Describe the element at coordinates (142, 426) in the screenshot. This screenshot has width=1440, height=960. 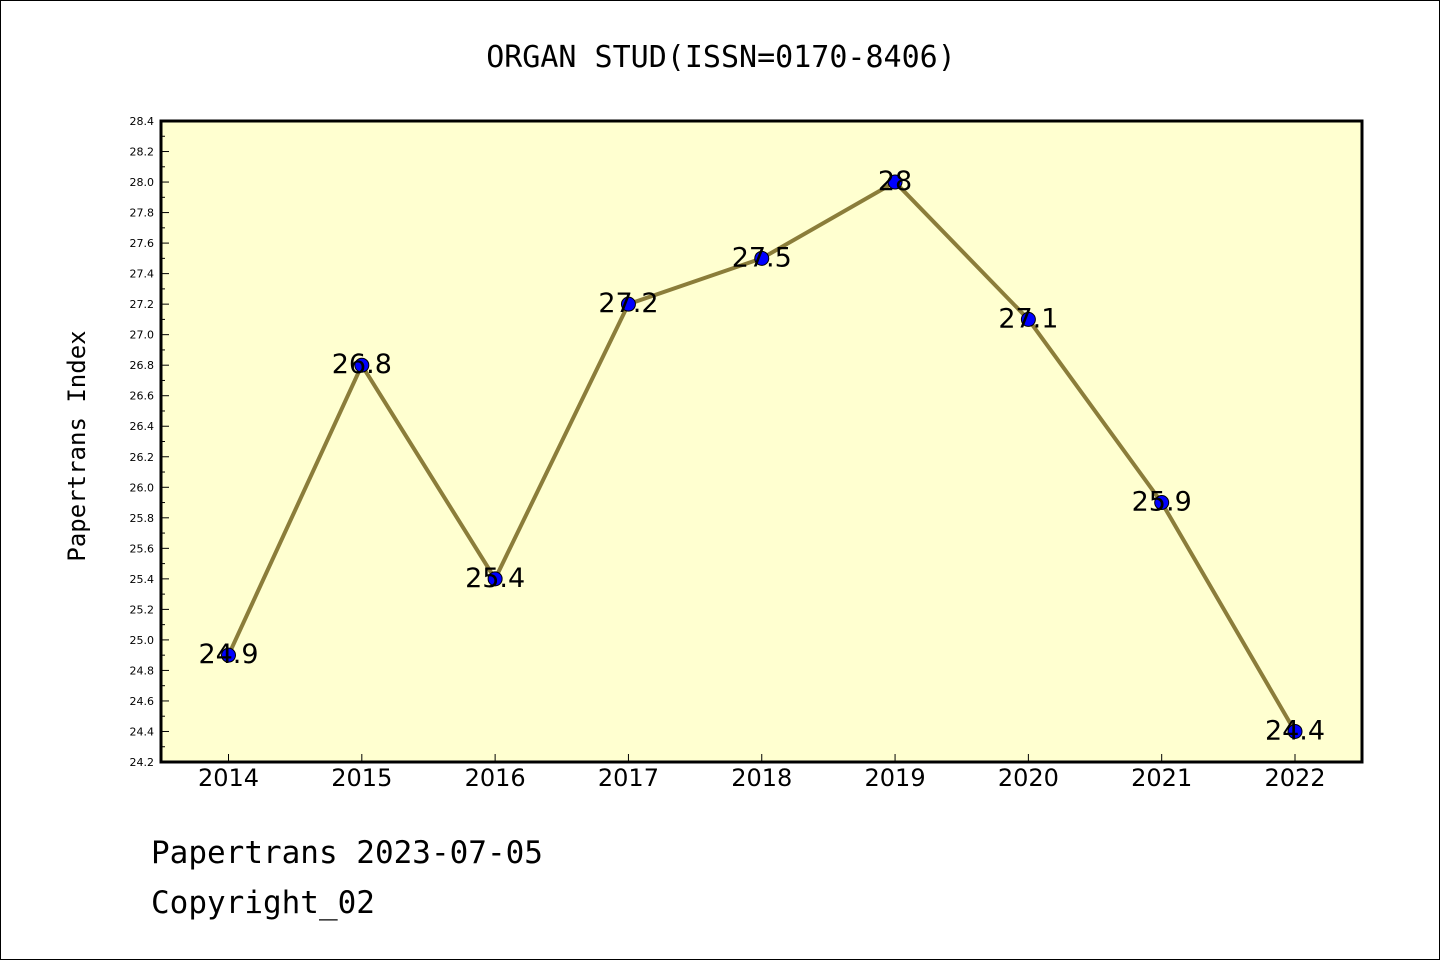
I see `y-tick-label: 26.4` at that location.